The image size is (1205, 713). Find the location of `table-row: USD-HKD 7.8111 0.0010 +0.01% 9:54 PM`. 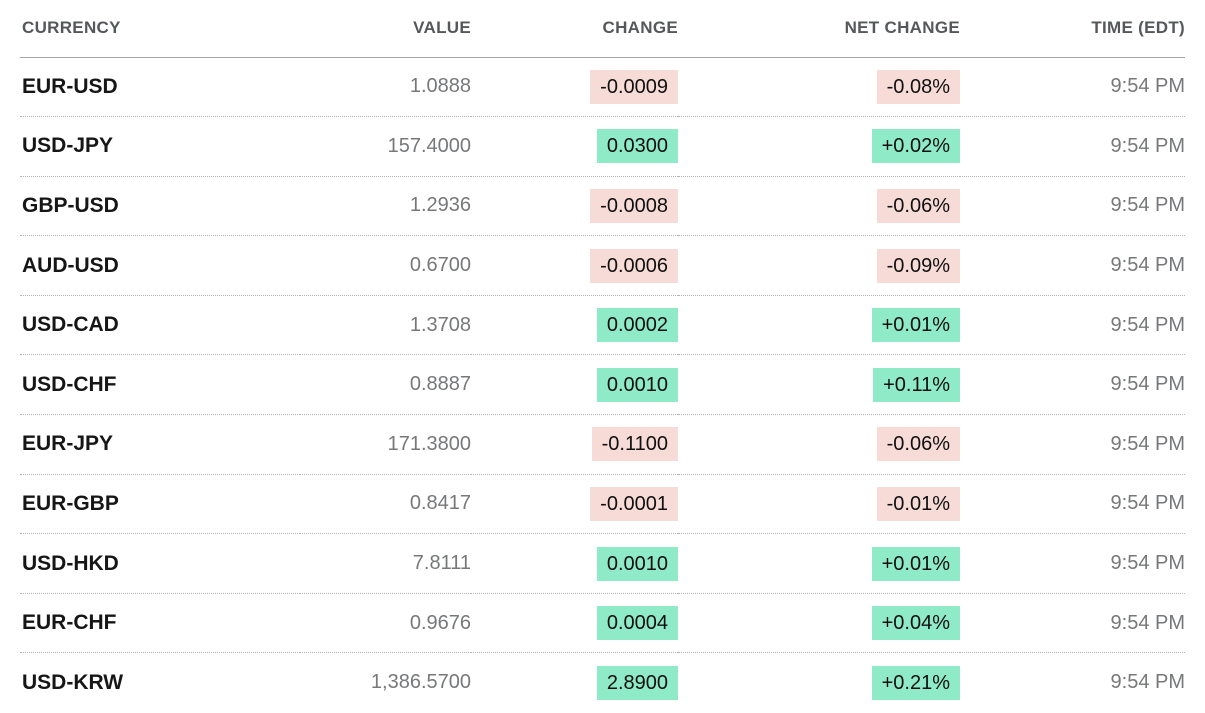

table-row: USD-HKD 7.8111 0.0010 +0.01% 9:54 PM is located at coordinates (602, 563).